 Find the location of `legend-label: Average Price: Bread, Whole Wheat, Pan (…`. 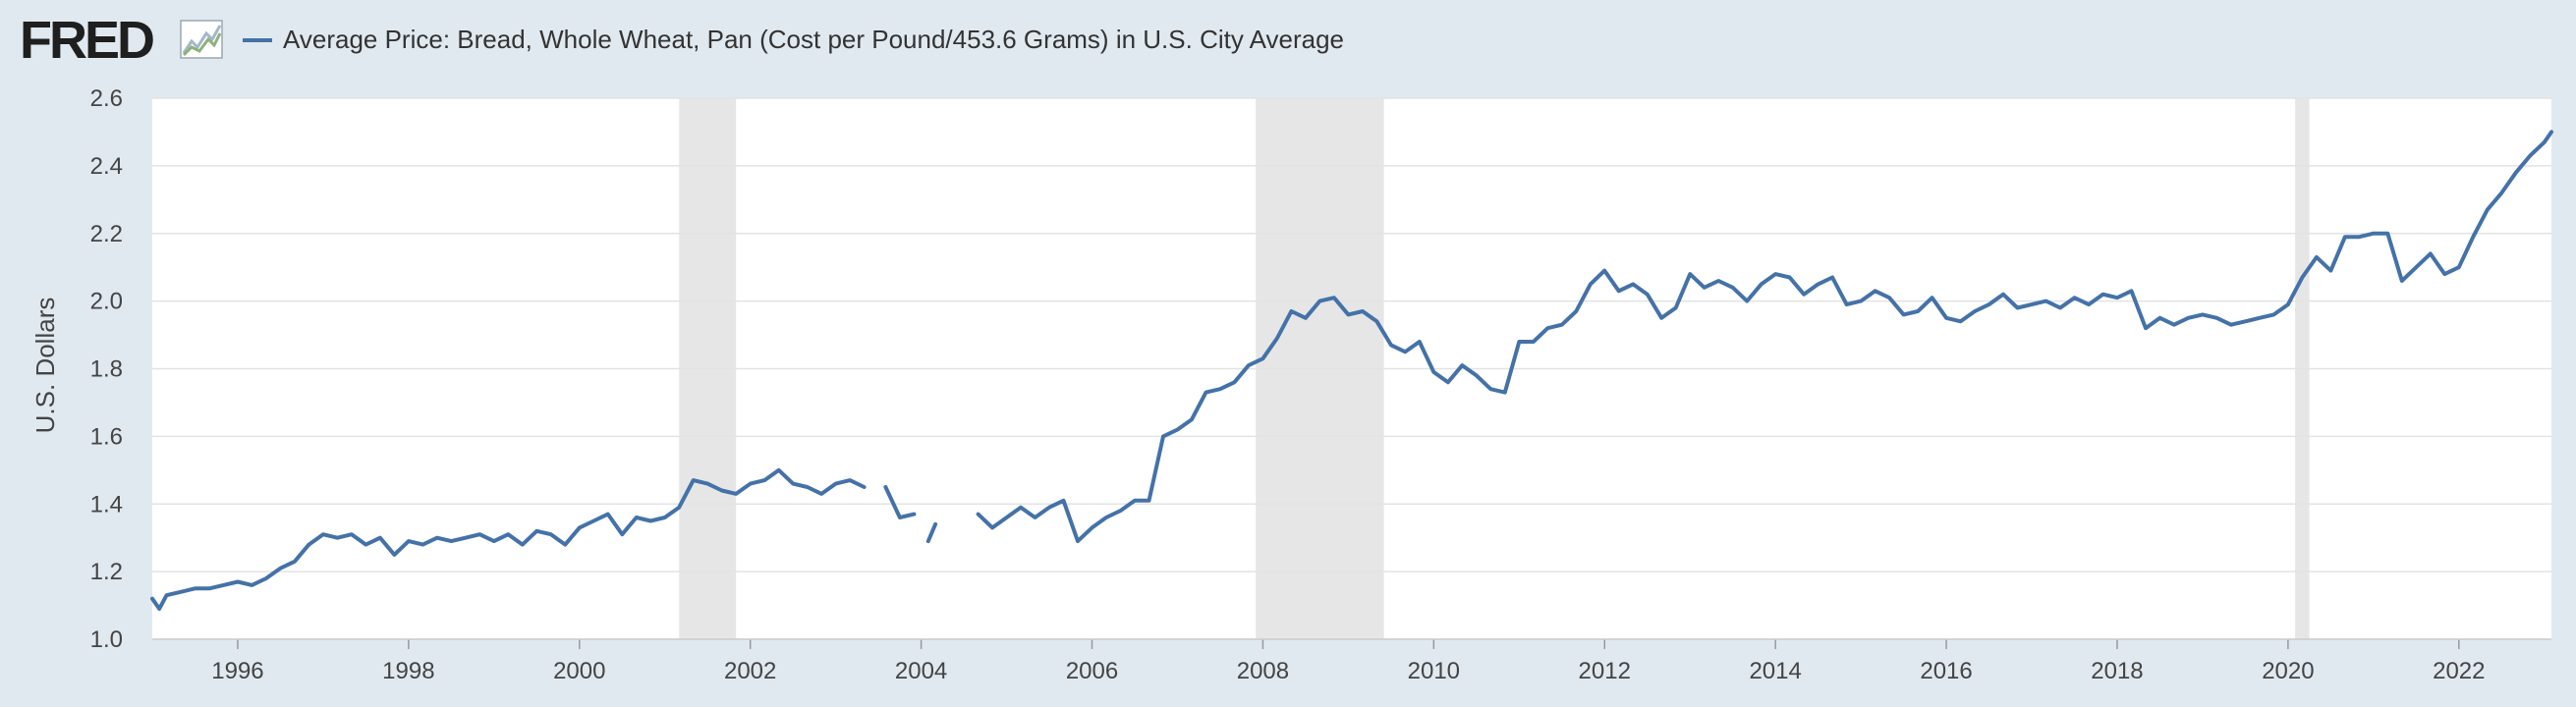

legend-label: Average Price: Bread, Whole Wheat, Pan (… is located at coordinates (814, 39).